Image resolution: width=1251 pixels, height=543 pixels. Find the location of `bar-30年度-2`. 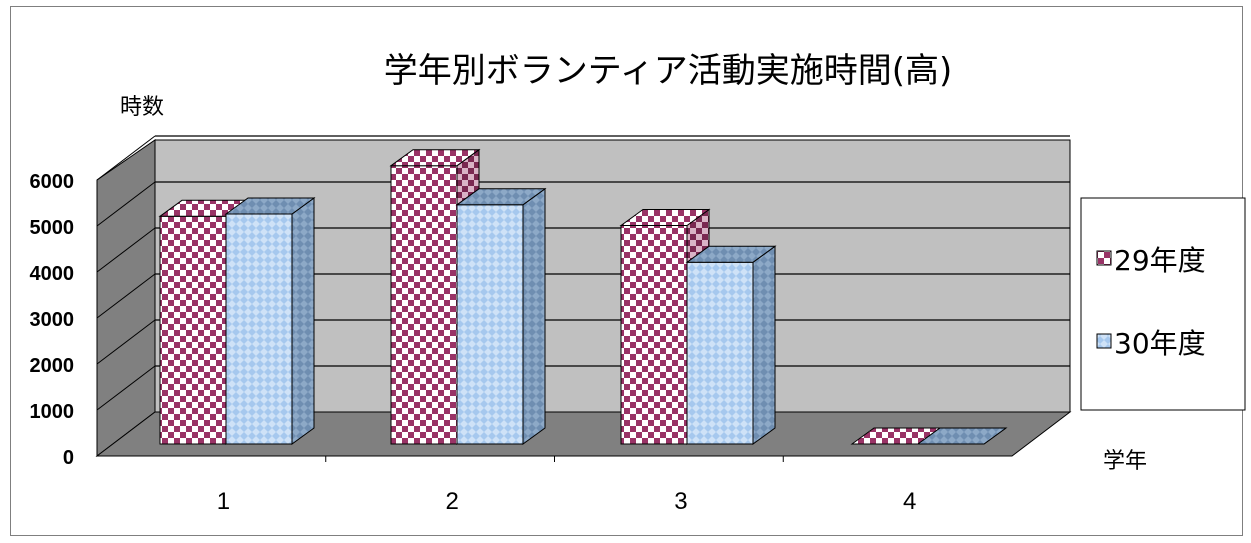

bar-30年度-2 is located at coordinates (501, 316).